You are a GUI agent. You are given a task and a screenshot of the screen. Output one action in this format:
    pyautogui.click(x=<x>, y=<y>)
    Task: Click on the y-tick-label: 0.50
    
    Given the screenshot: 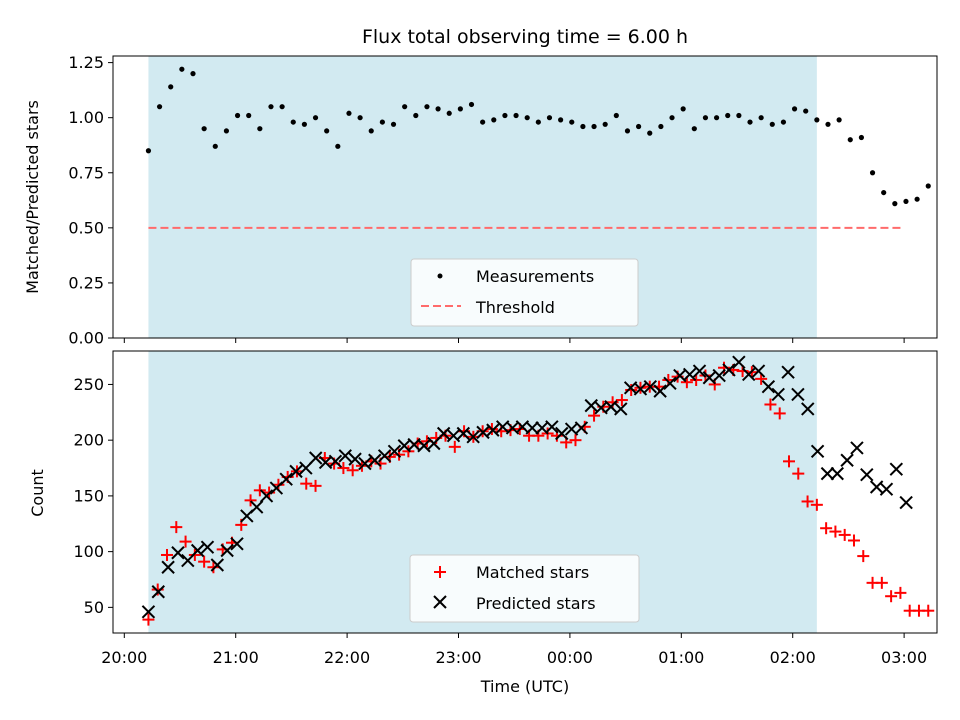 What is the action you would take?
    pyautogui.click(x=86, y=227)
    